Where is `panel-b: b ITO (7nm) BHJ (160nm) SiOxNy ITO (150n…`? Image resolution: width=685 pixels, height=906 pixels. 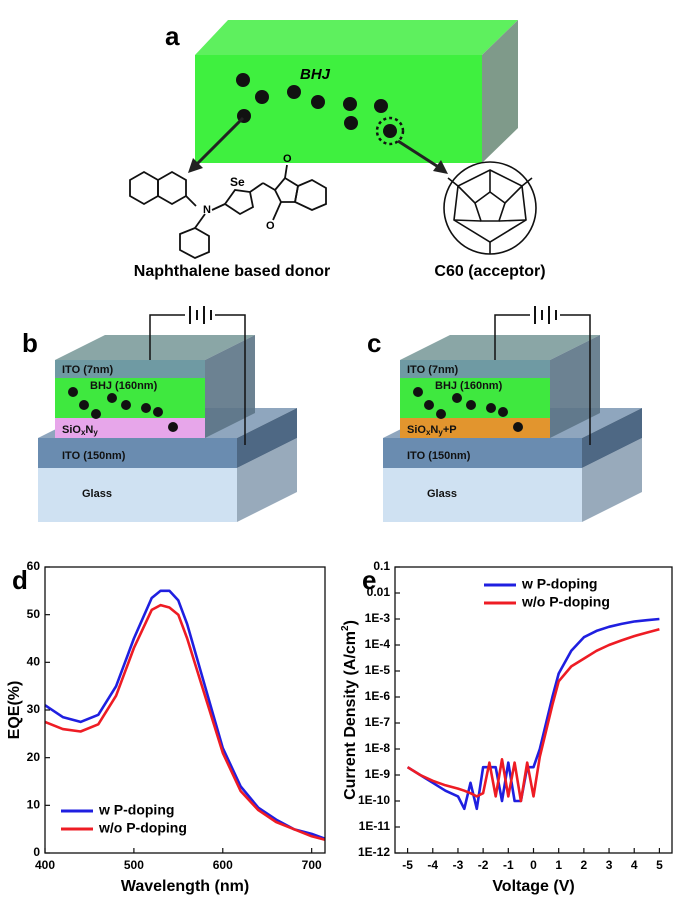 panel-b: b ITO (7nm) BHJ (160nm) SiOxNy ITO (150n… is located at coordinates (159, 414).